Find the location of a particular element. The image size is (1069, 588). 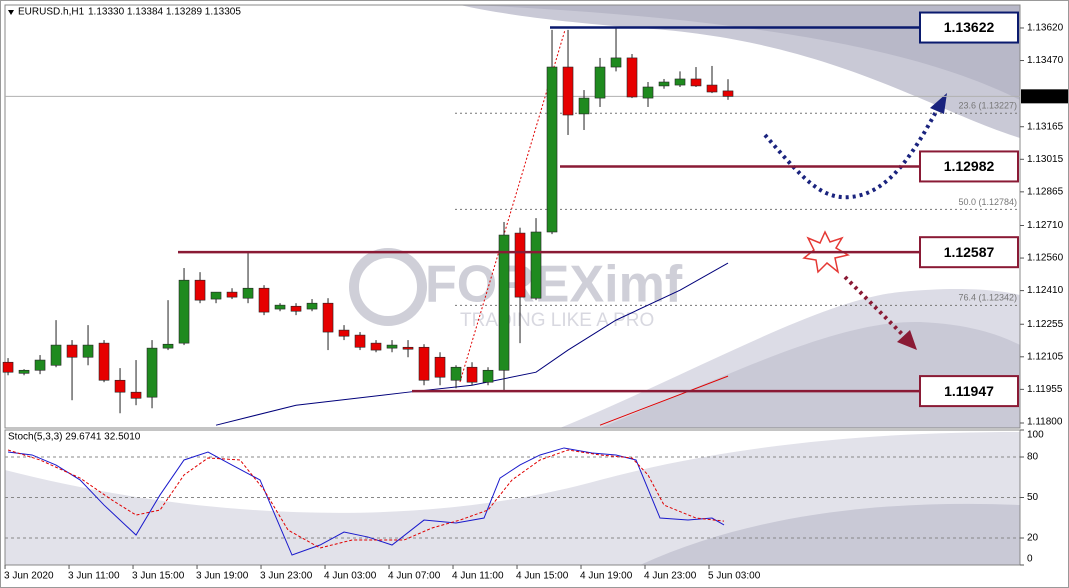

fib-label: 76.4 (1.12342) is located at coordinates (987, 298).